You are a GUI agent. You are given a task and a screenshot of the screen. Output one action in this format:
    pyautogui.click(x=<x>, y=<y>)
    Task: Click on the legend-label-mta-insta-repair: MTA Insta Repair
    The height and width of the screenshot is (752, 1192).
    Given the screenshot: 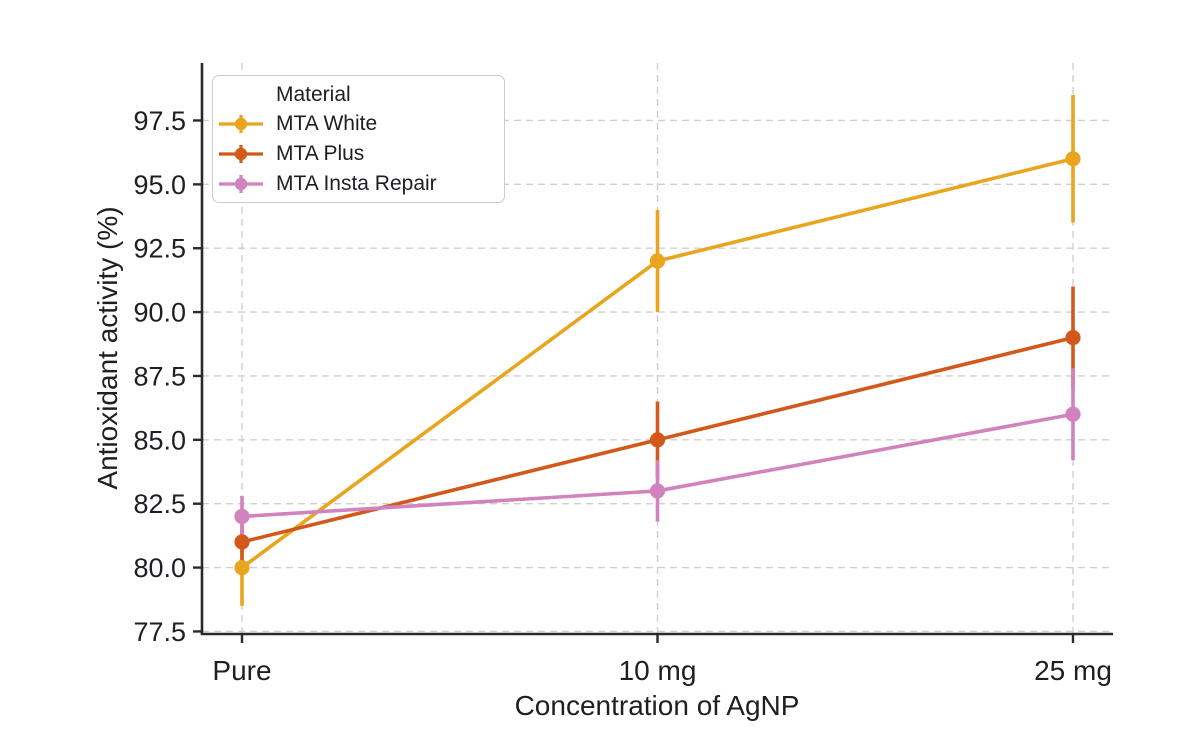 What is the action you would take?
    pyautogui.click(x=356, y=183)
    